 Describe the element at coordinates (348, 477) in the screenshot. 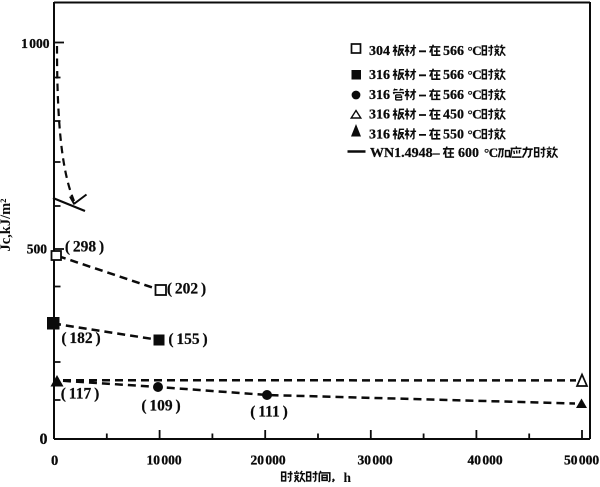

I see `svg-text: h` at that location.